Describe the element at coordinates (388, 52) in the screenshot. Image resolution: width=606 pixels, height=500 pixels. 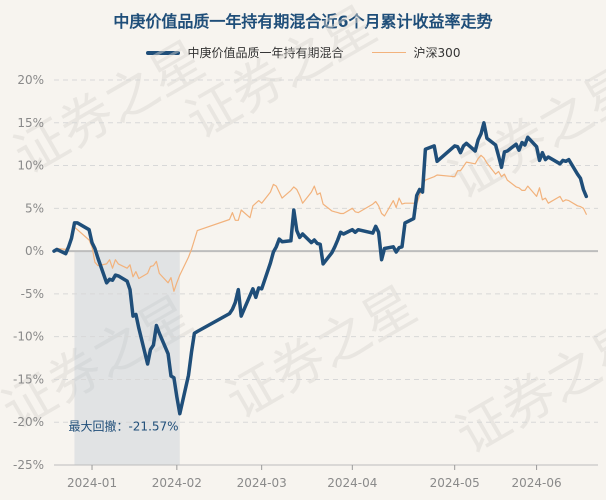
I see `legend-swatch-hs300` at that location.